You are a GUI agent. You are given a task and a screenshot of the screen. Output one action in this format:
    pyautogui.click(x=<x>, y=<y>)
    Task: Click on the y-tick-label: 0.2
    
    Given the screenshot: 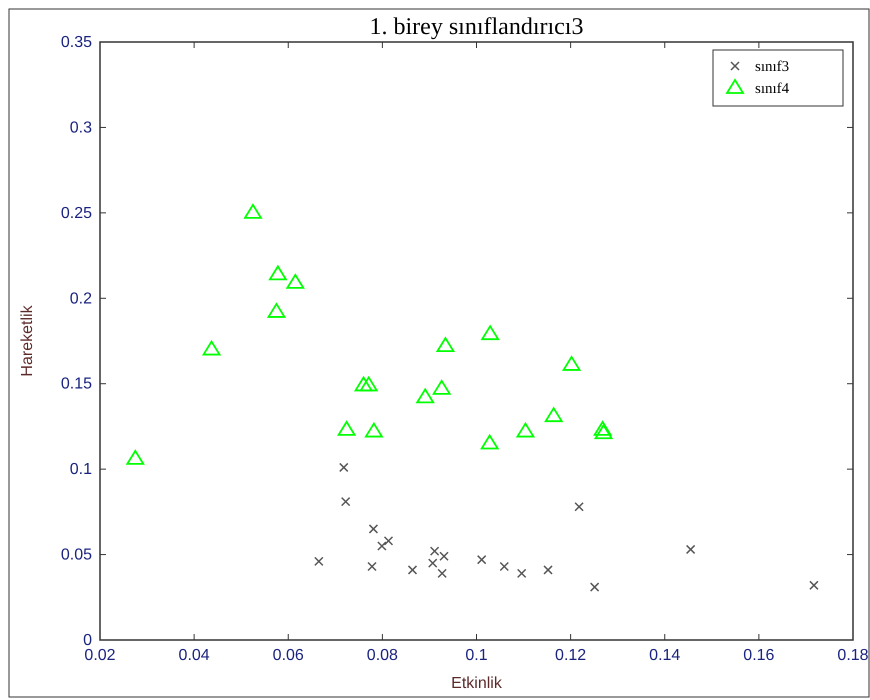 What is the action you would take?
    pyautogui.click(x=81, y=299)
    